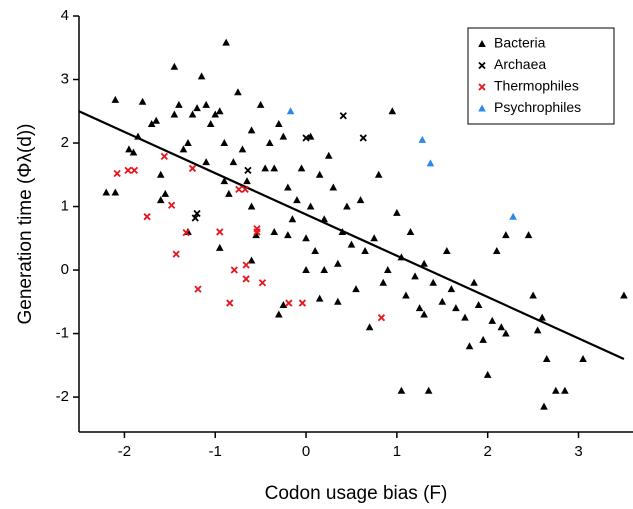  Describe the element at coordinates (356, 493) in the screenshot. I see `x-axis-label: Codon usage bias (F)` at that location.